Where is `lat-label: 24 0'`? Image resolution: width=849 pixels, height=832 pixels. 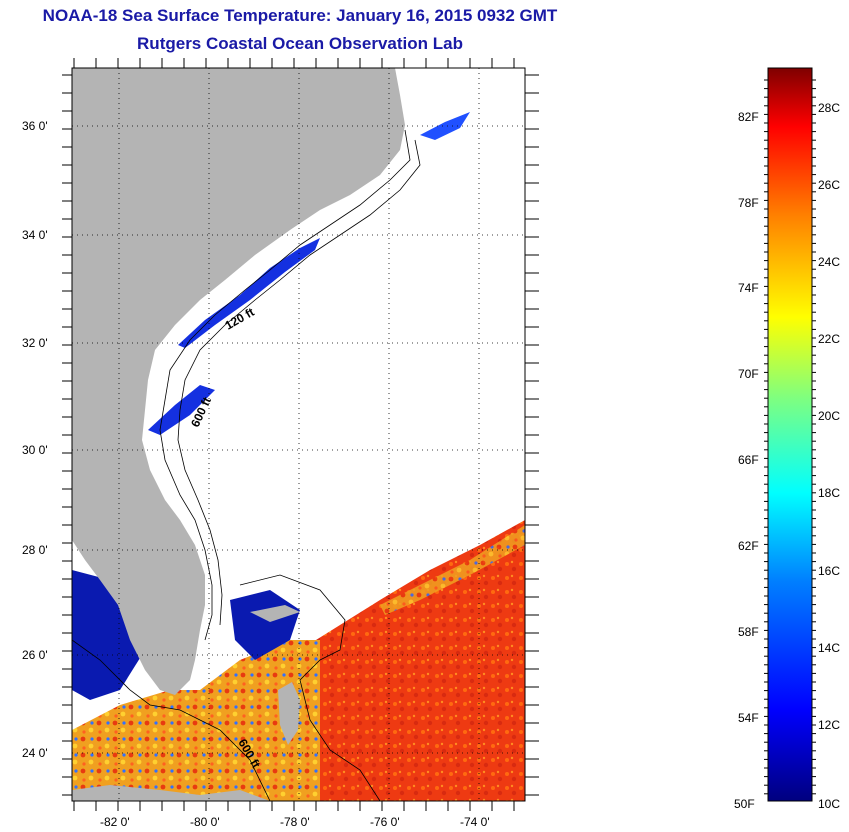 lat-label: 24 0' is located at coordinates (35, 753).